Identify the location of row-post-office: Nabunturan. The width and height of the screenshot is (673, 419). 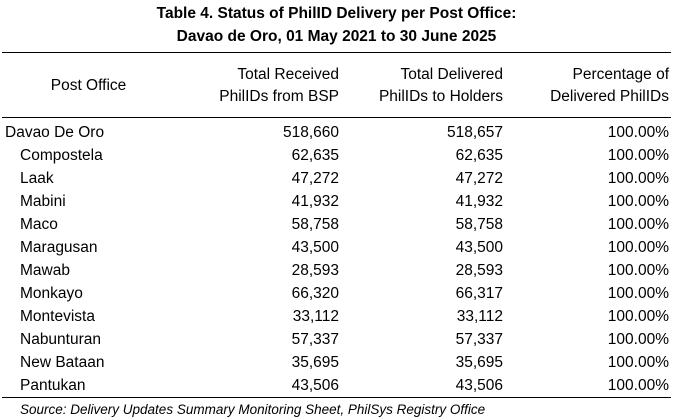
(61, 339).